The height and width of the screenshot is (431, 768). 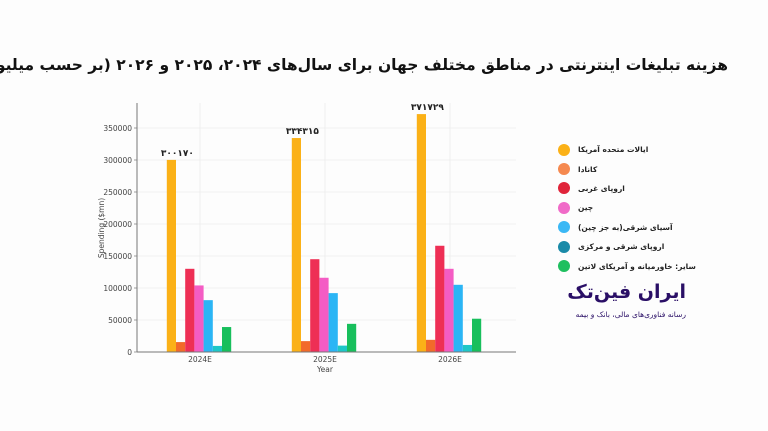 What do you see at coordinates (117, 160) in the screenshot?
I see `y-tick-label: 300000` at bounding box center [117, 160].